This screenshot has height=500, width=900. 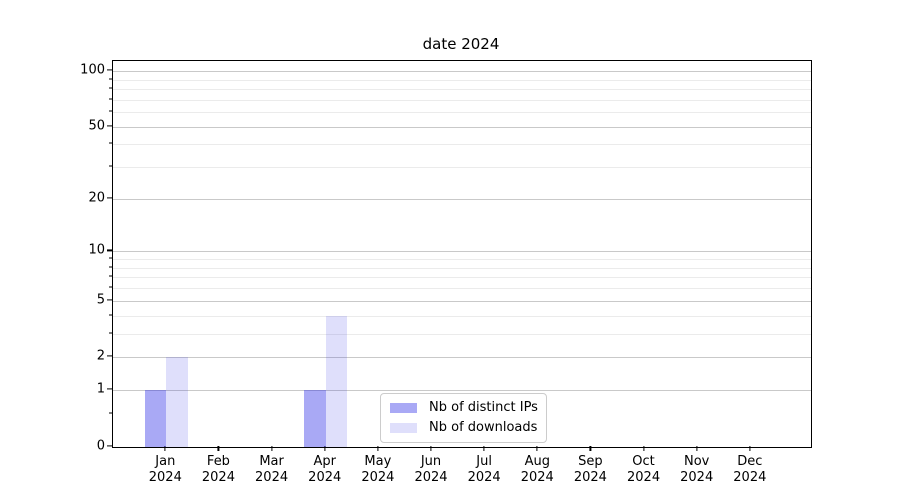 What do you see at coordinates (590, 469) in the screenshot?
I see `x-tick-label: Sep 2024` at bounding box center [590, 469].